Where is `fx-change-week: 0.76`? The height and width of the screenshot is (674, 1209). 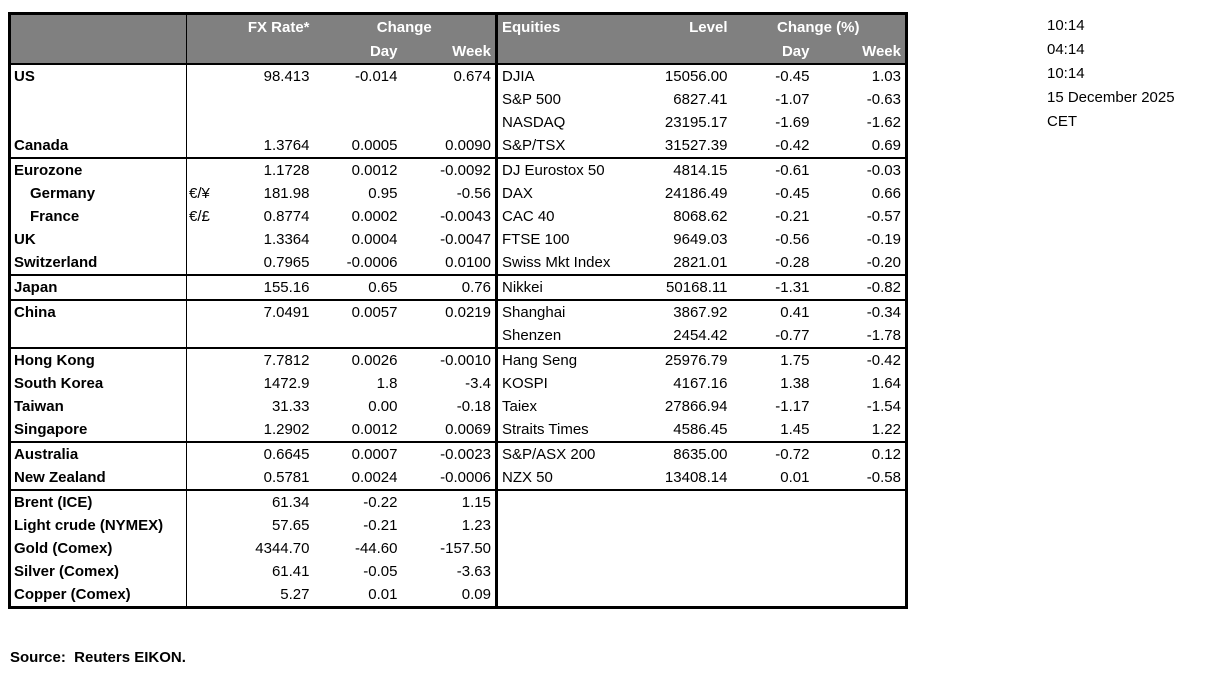
fx-change-week: 0.76 is located at coordinates (449, 288).